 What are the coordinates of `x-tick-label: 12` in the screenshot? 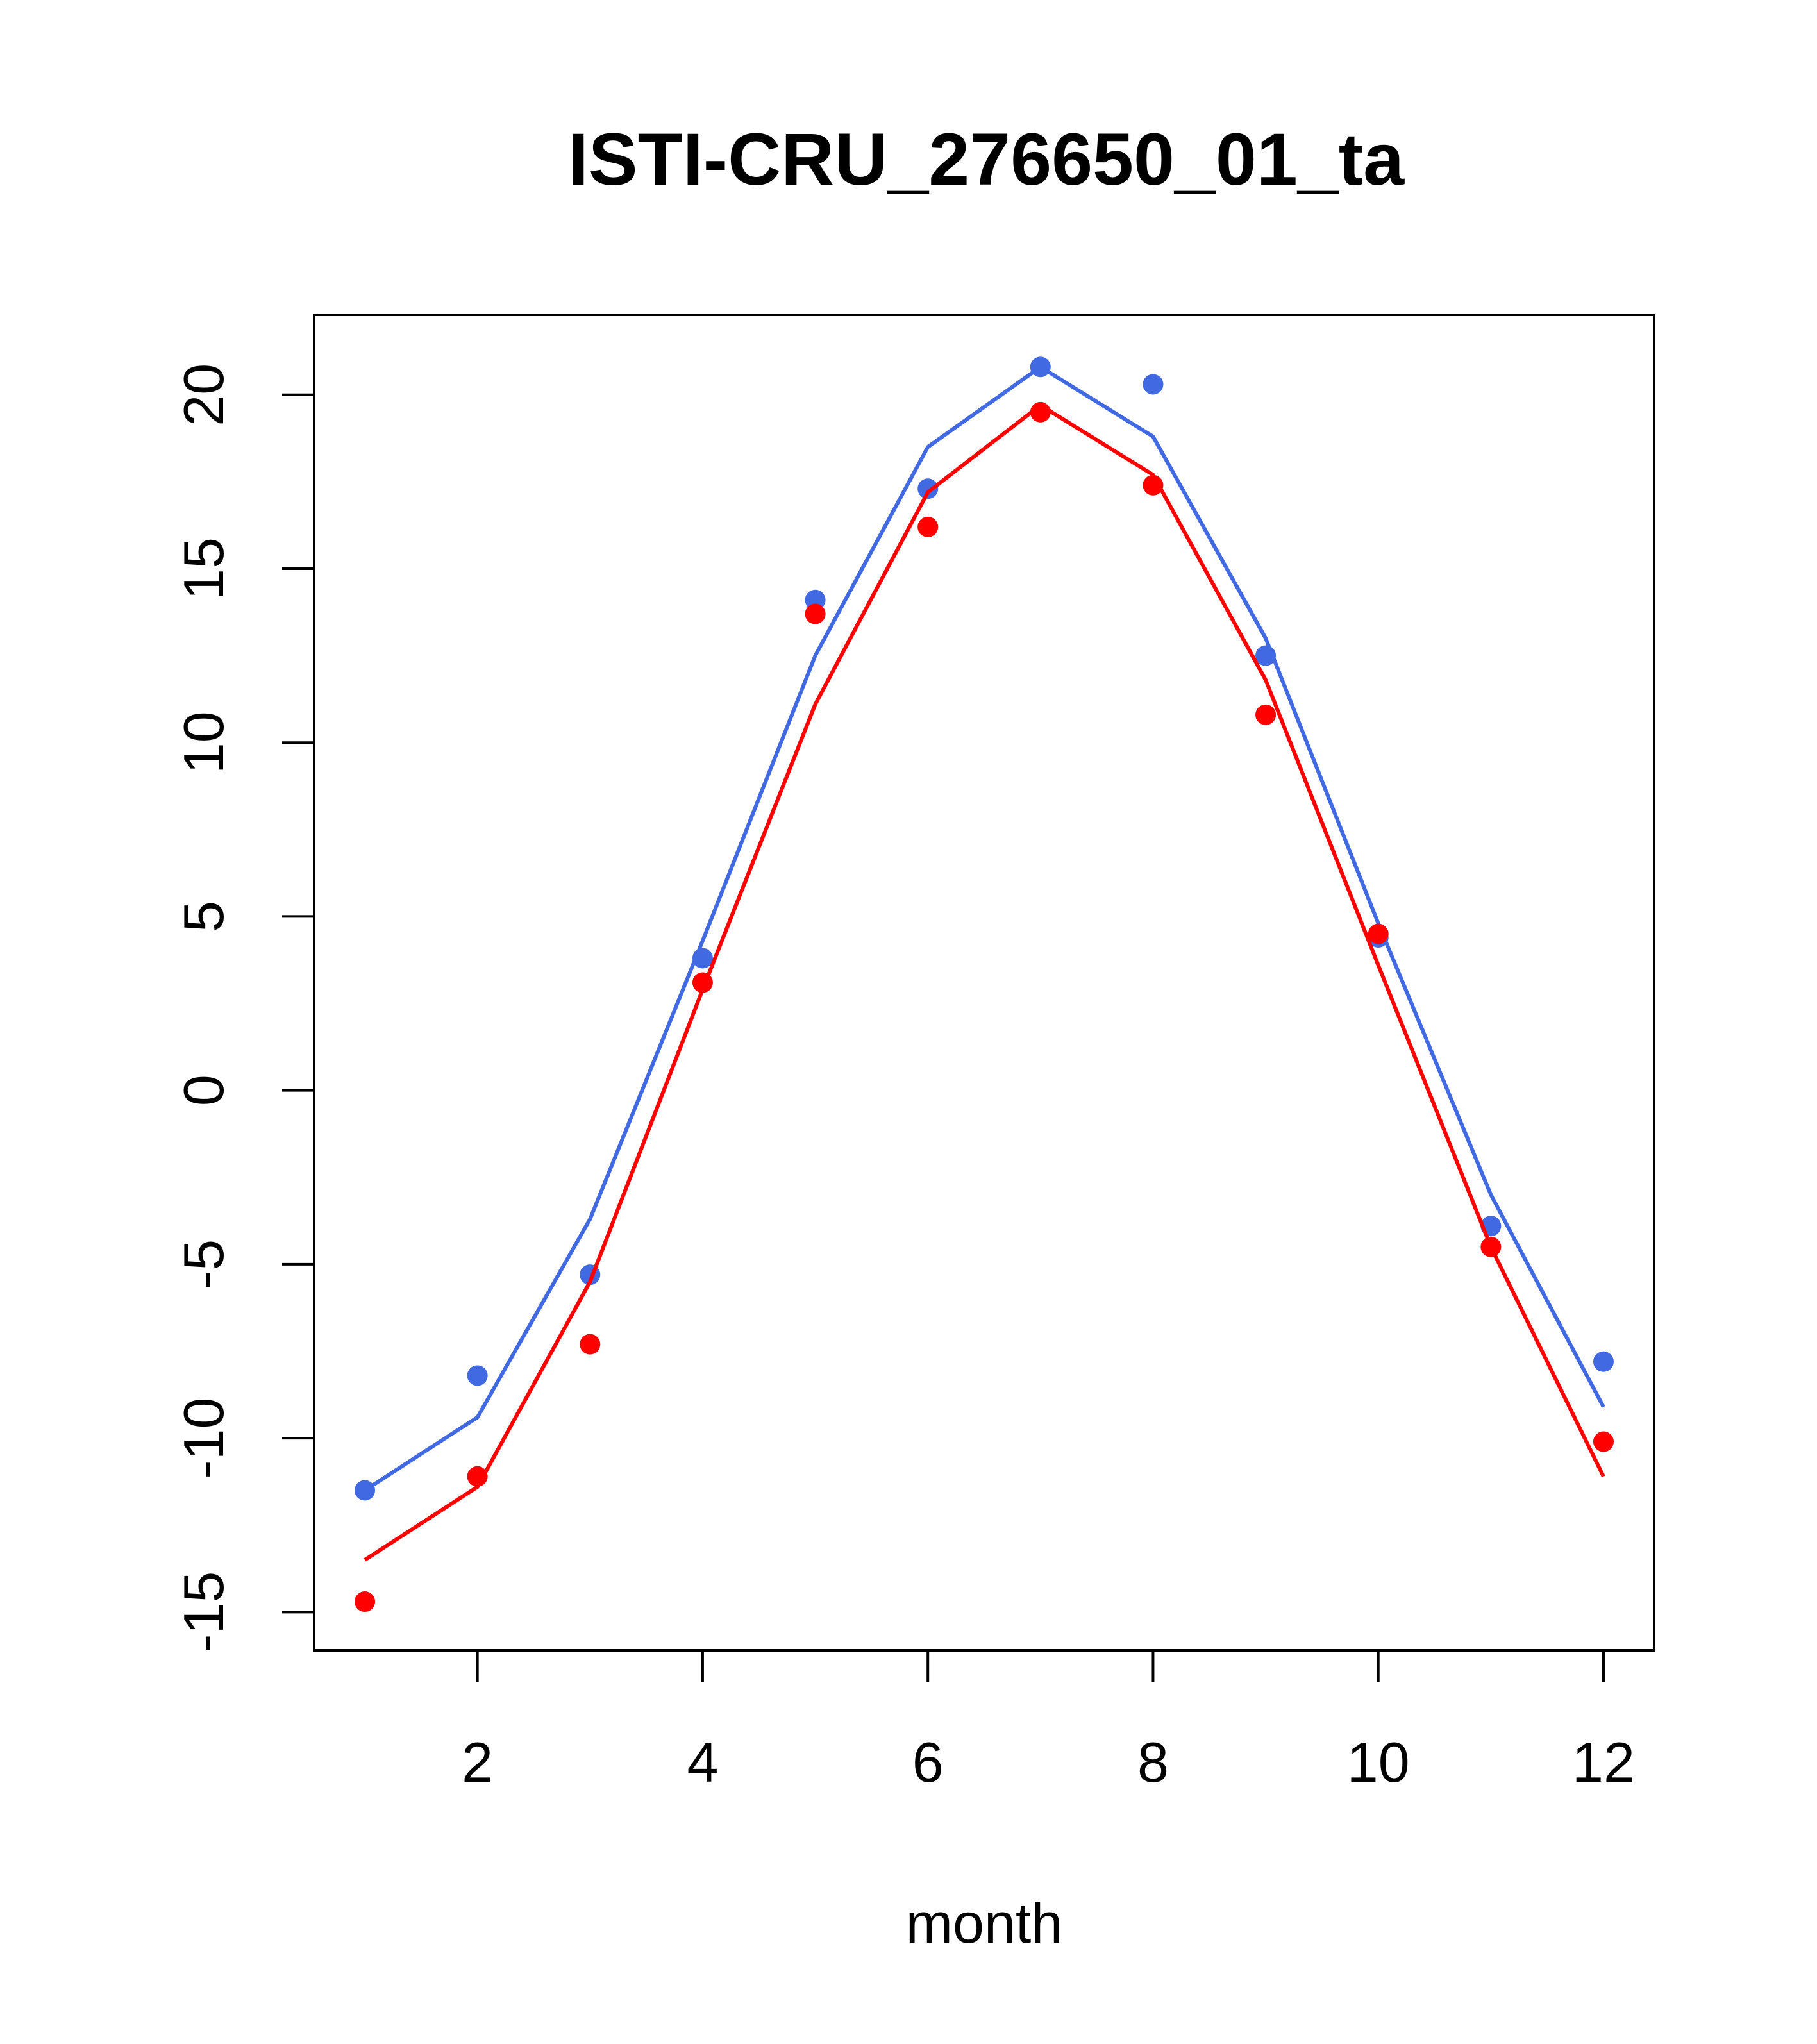 It's located at (1604, 1762).